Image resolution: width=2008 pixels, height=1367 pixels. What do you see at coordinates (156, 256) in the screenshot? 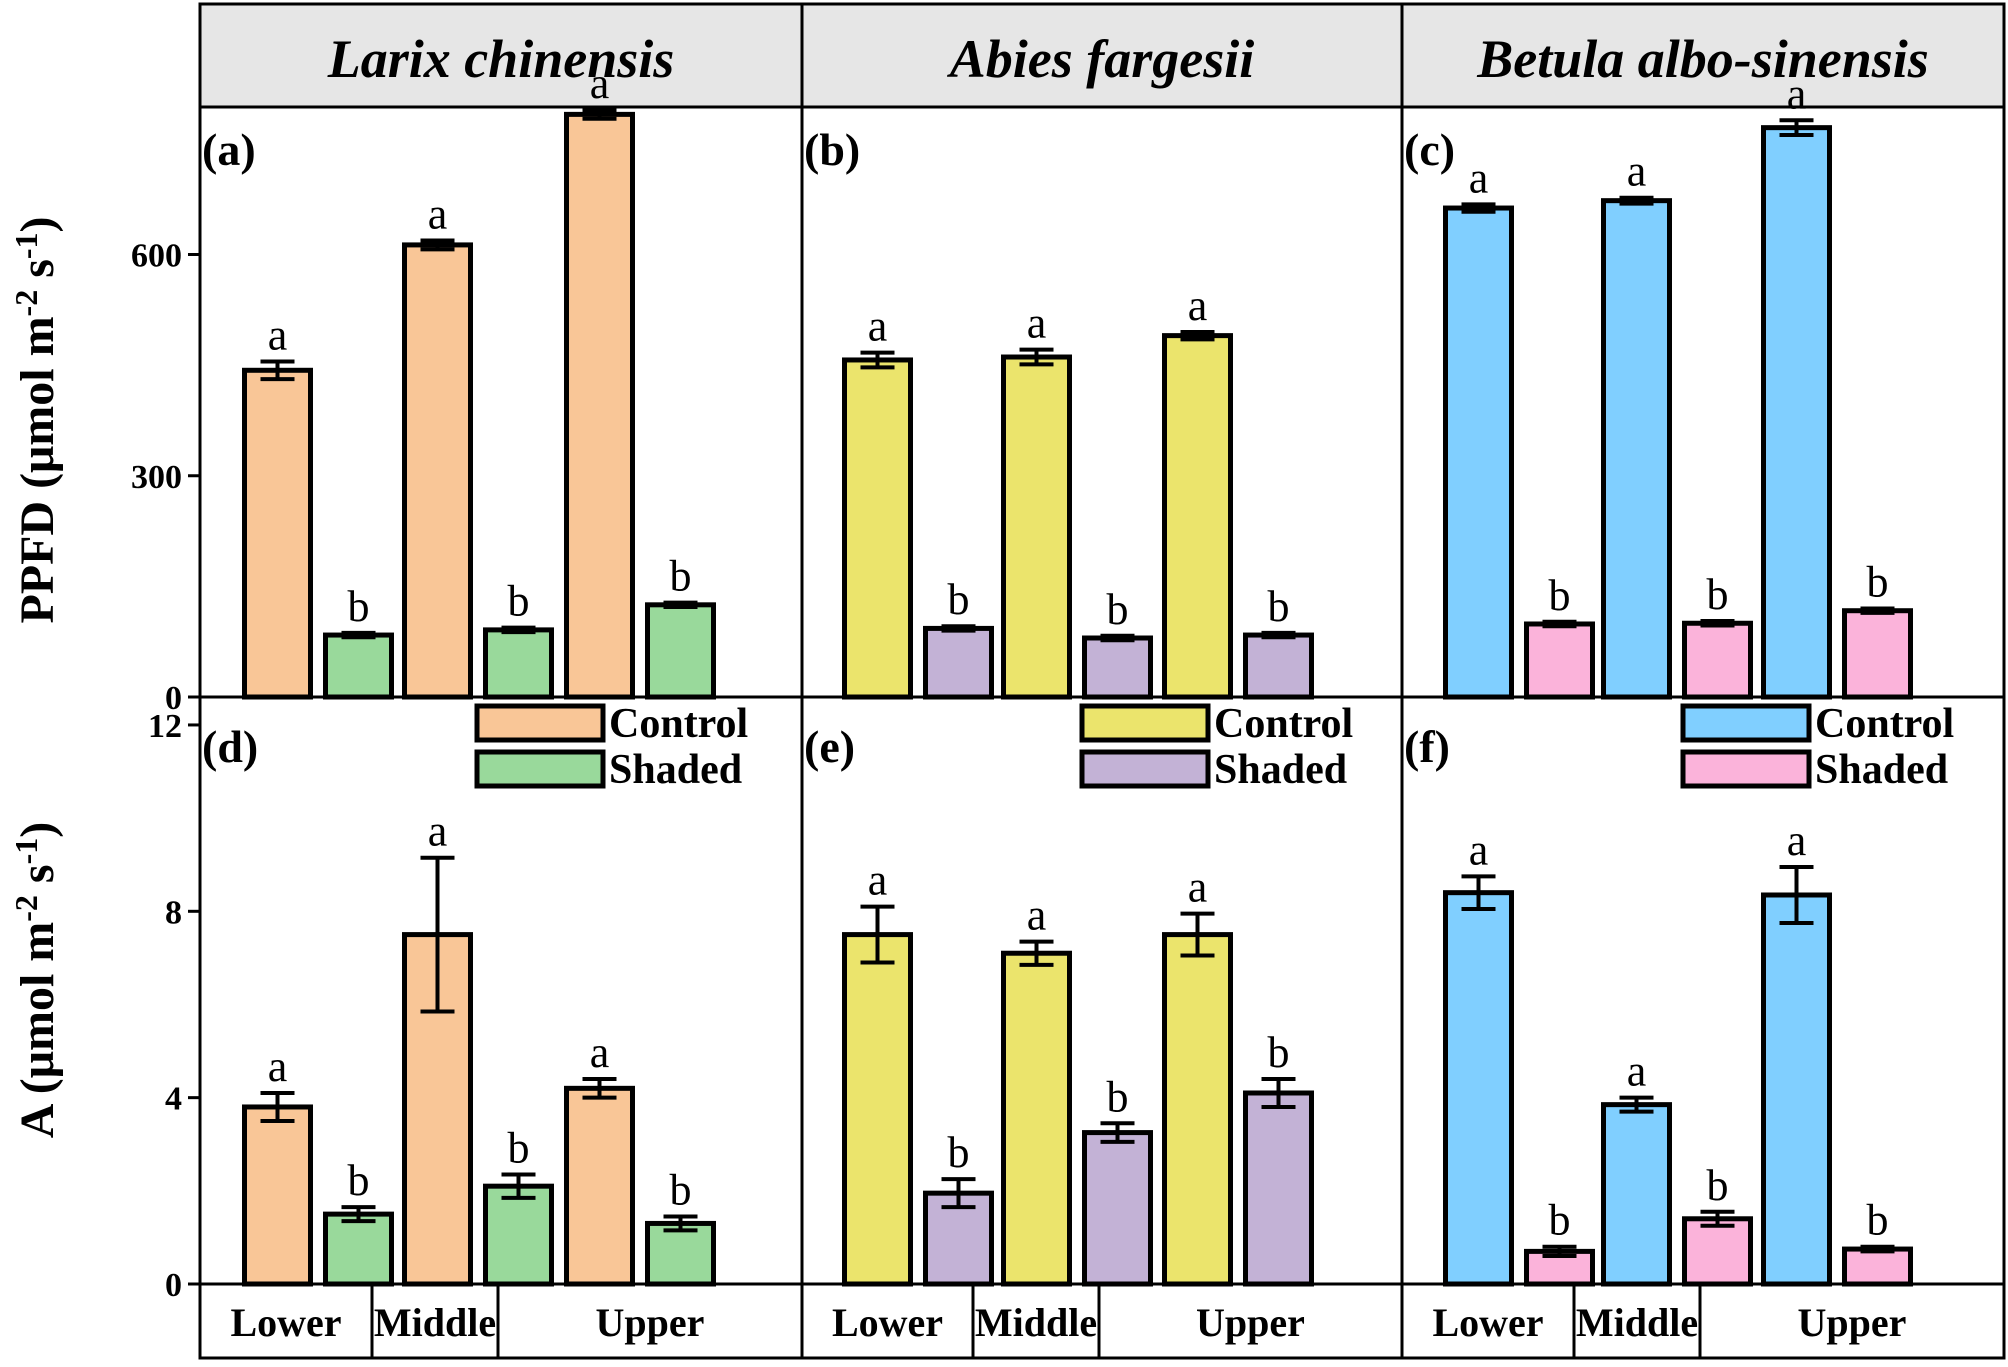
I see `y-tick-label: 600` at bounding box center [156, 256].